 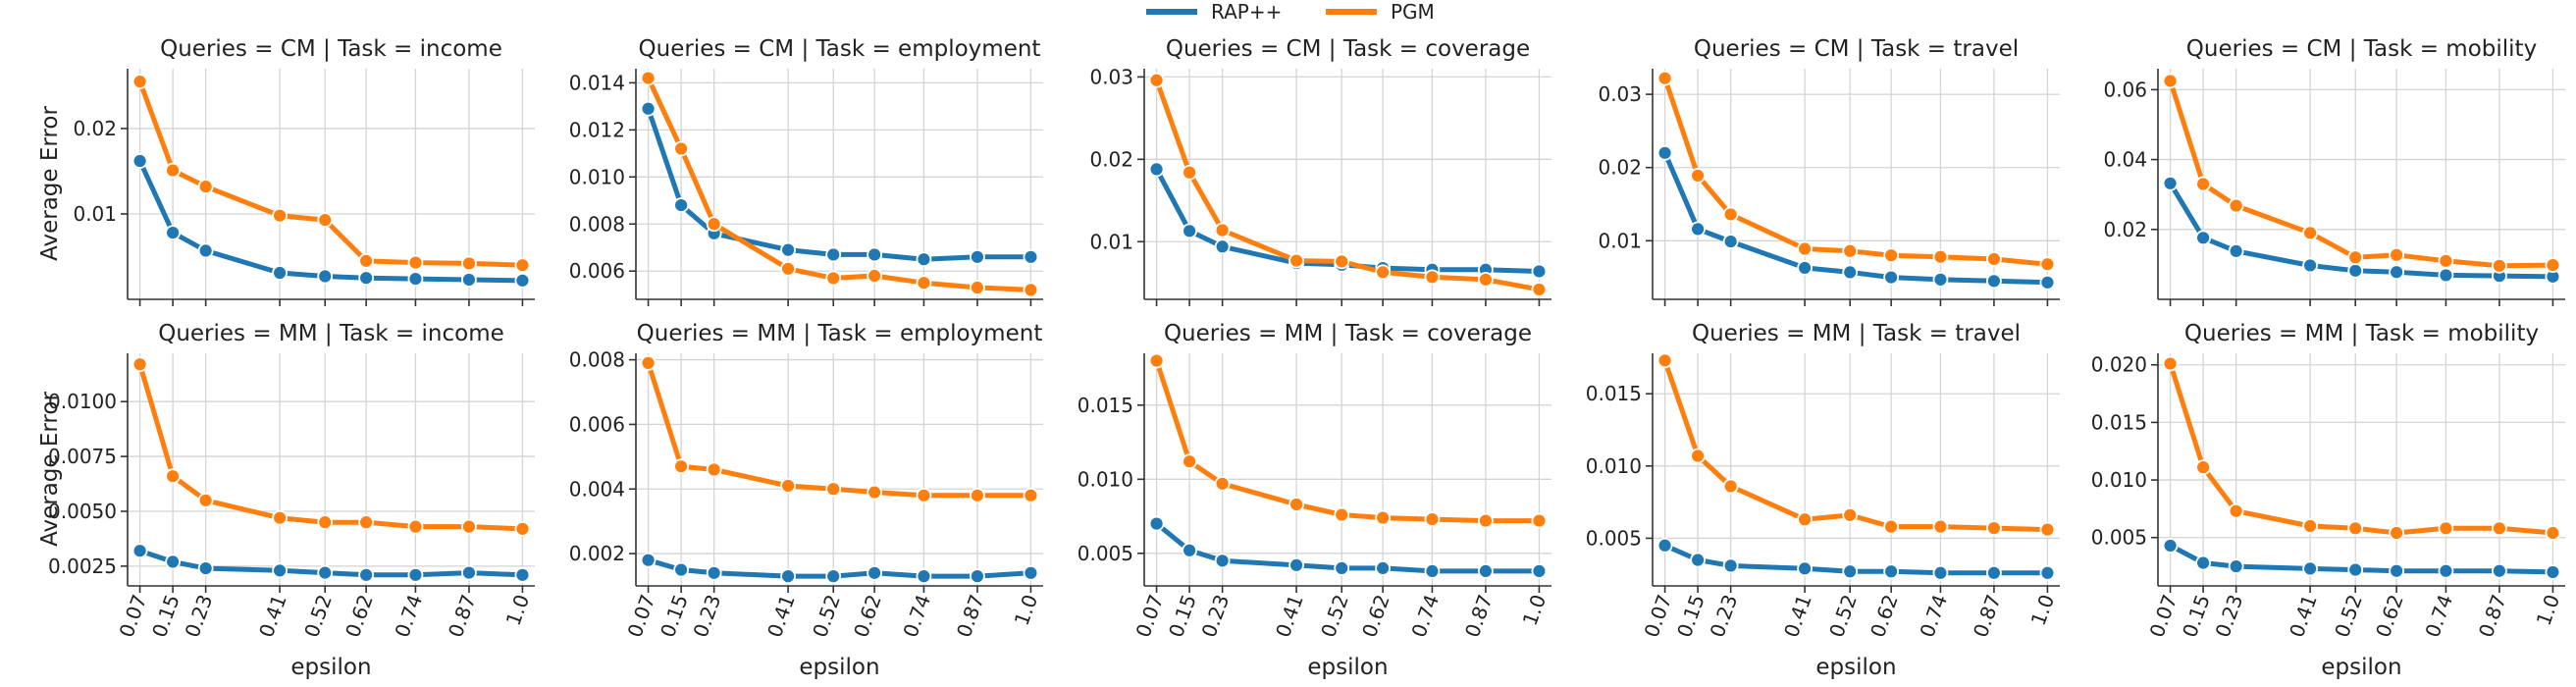 I want to click on y-ticks: 0.002 0.004 0.006 0.008, so click(x=602, y=457).